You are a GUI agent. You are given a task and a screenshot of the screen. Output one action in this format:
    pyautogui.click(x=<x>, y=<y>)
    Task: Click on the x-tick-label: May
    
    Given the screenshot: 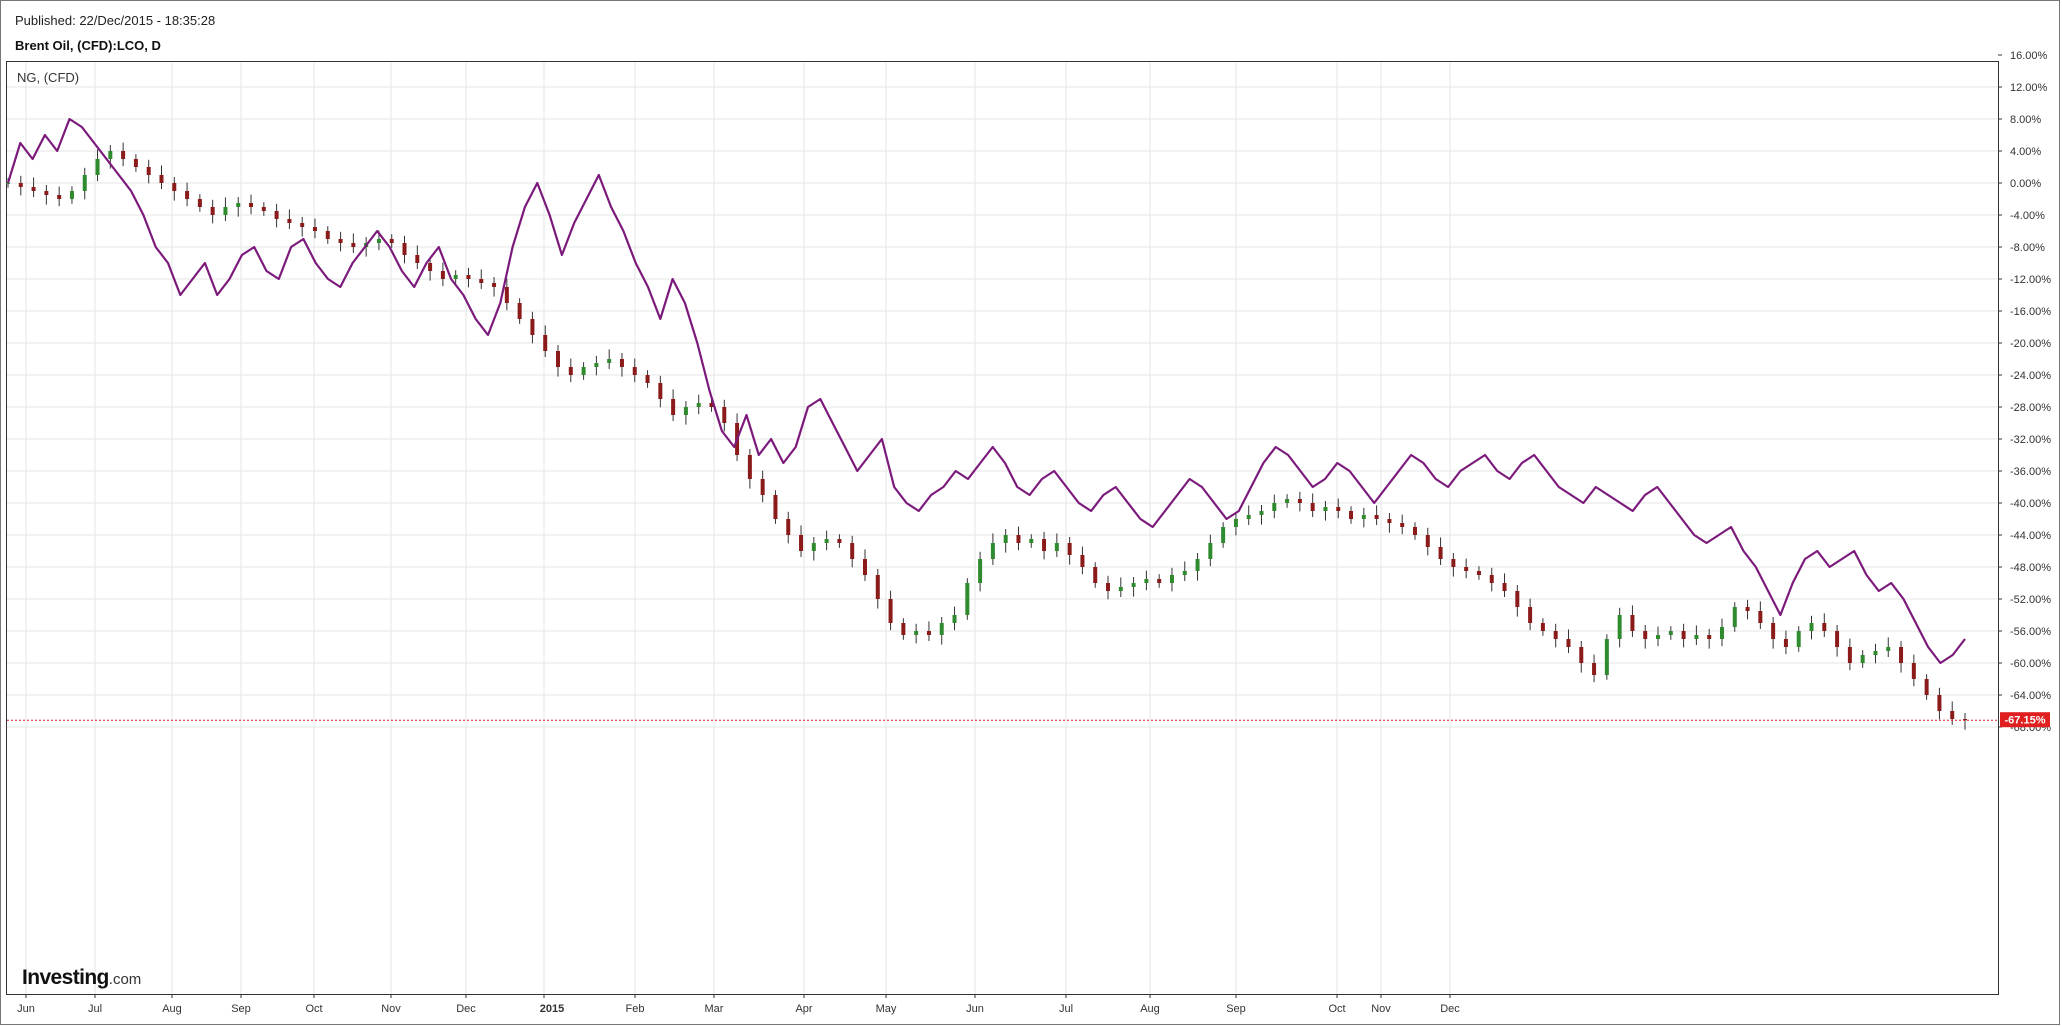 What is the action you would take?
    pyautogui.click(x=886, y=1009)
    